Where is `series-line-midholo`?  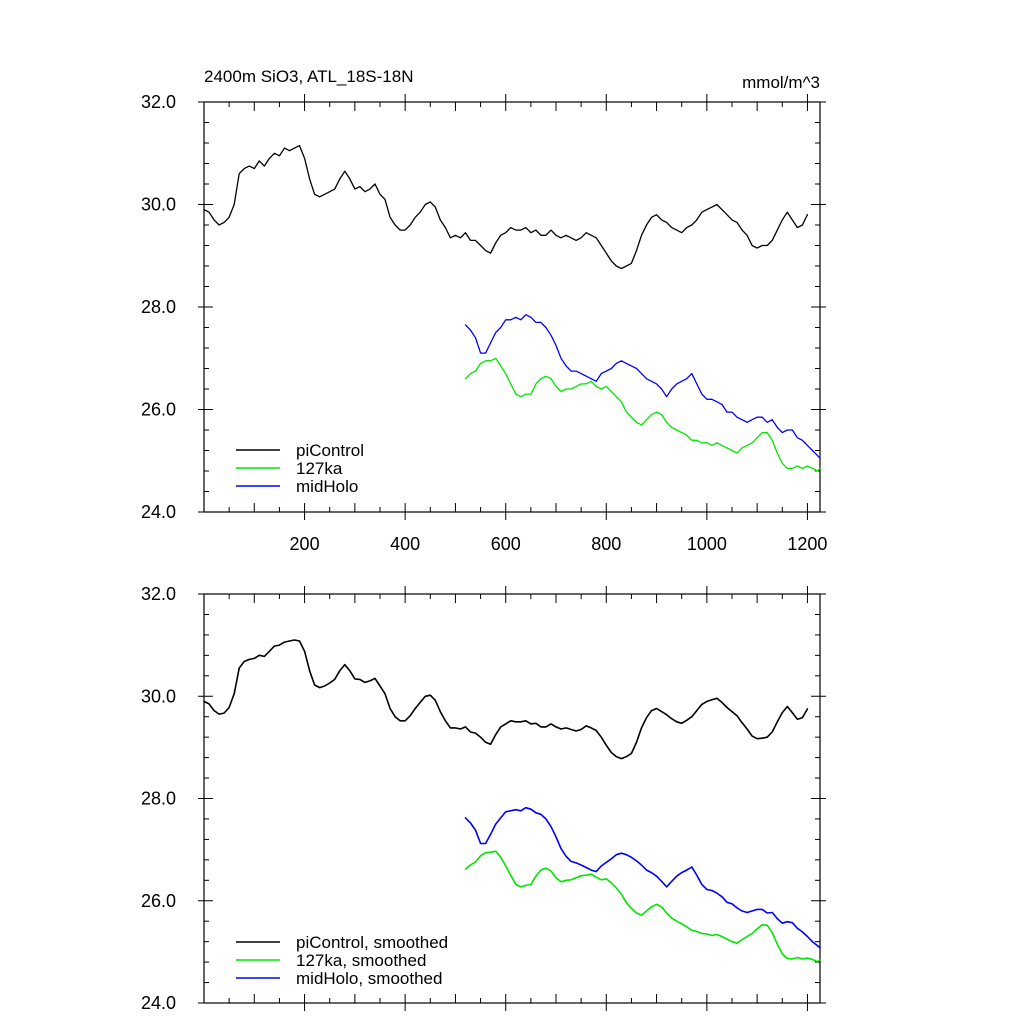
series-line-midholo is located at coordinates (642, 386).